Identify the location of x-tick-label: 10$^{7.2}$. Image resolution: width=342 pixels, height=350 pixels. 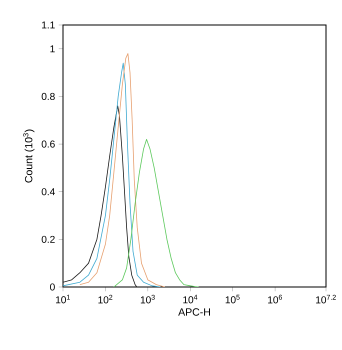
(326, 299).